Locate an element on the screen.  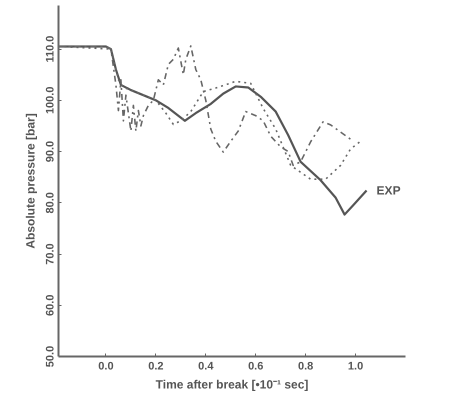
x-tick-label: 0.0 is located at coordinates (106, 366).